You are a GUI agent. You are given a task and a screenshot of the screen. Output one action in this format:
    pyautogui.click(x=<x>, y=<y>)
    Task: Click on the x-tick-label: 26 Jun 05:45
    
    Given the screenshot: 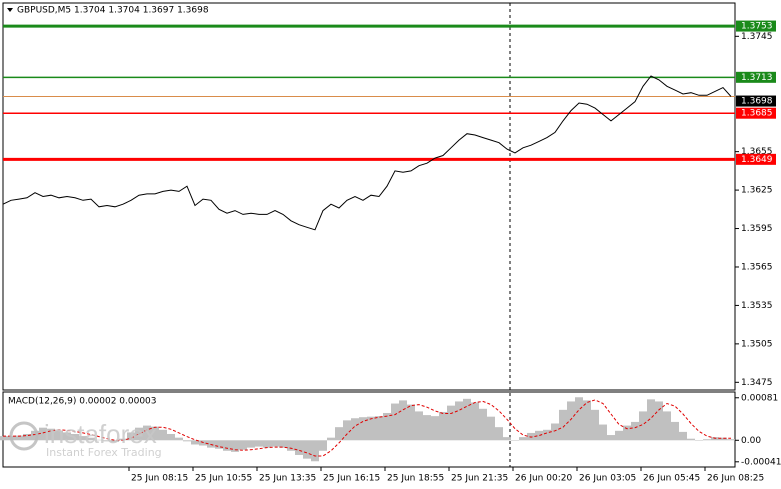 What is the action you would take?
    pyautogui.click(x=671, y=479)
    